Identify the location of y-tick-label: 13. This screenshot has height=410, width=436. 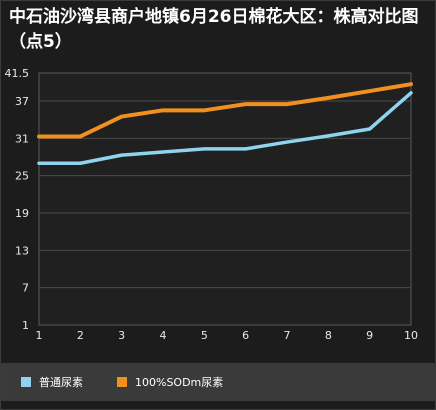
(22, 250).